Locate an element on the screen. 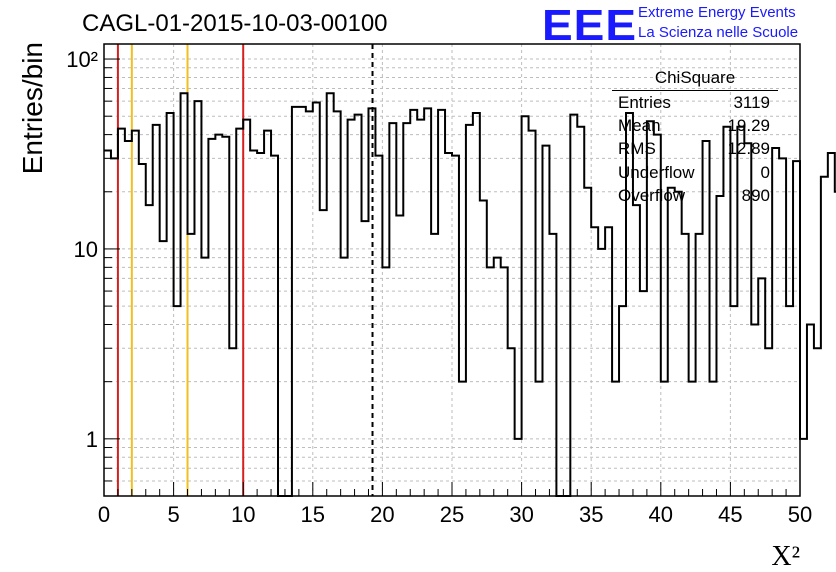 The height and width of the screenshot is (572, 836). logo-line-1: Extreme Energy Events is located at coordinates (717, 12).